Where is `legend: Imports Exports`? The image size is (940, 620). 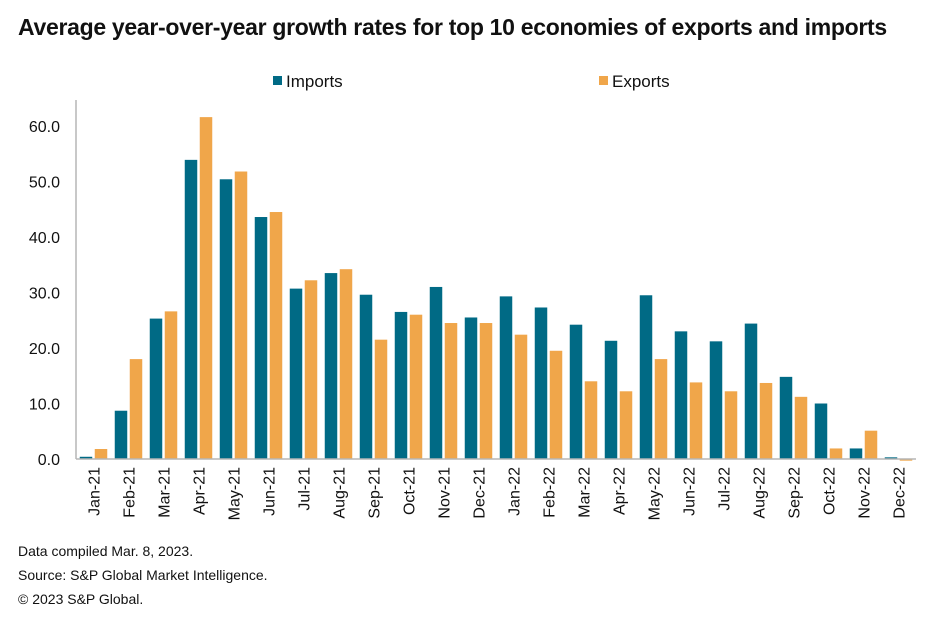 legend: Imports Exports is located at coordinates (471, 81).